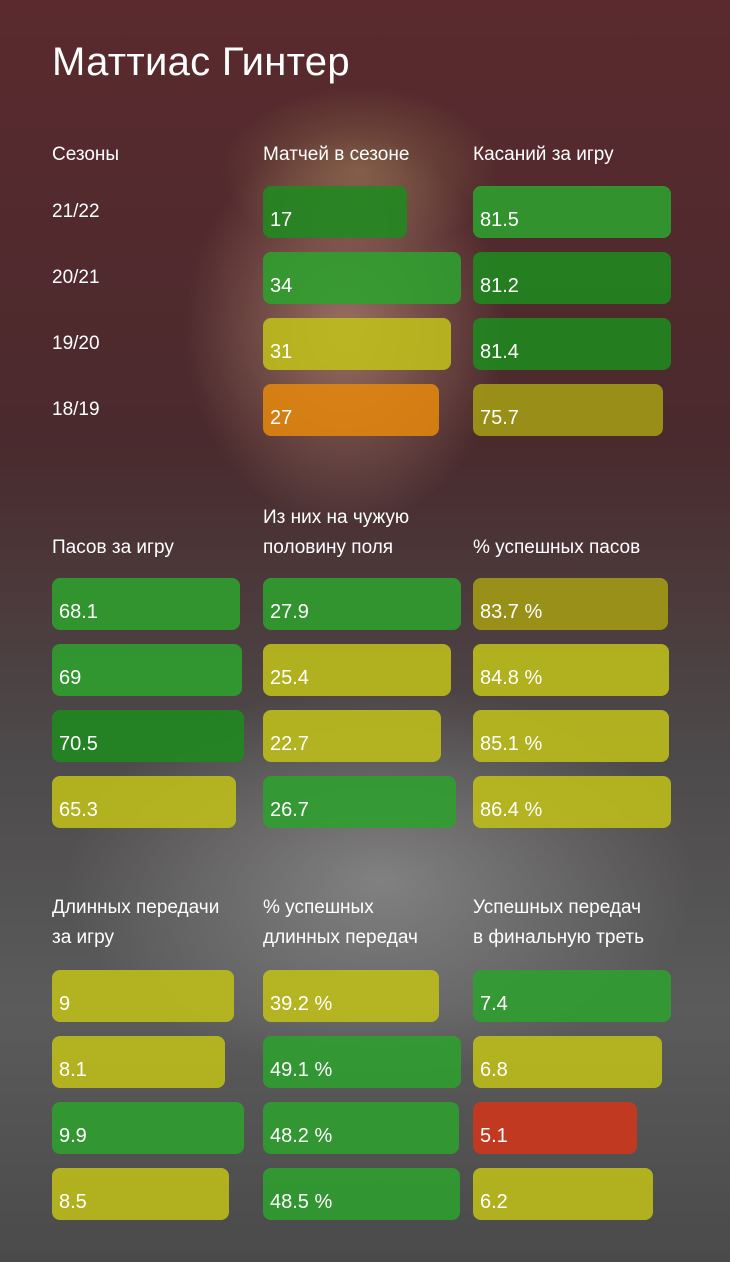  What do you see at coordinates (281, 286) in the screenshot?
I see `data-label: 34` at bounding box center [281, 286].